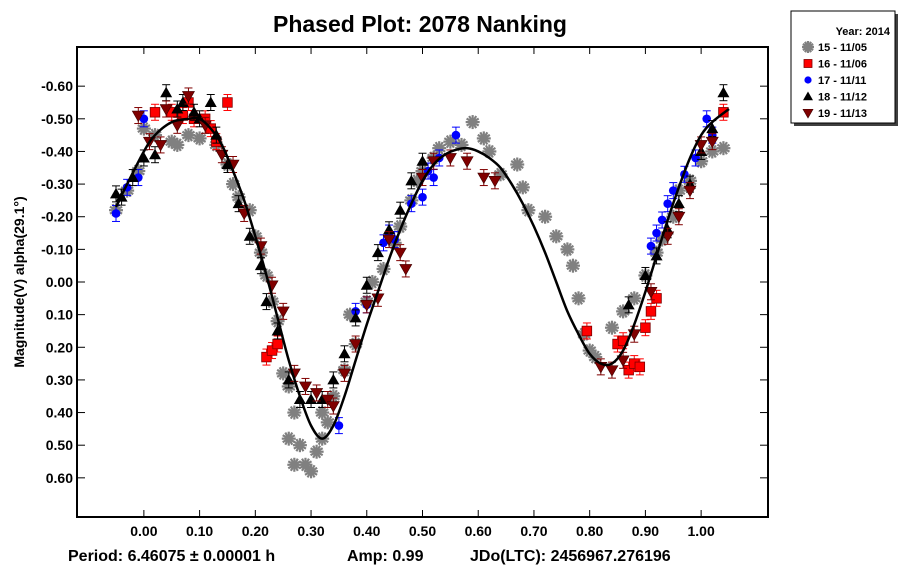  What do you see at coordinates (59, 315) in the screenshot?
I see `y-tick-label: 0.10` at bounding box center [59, 315].